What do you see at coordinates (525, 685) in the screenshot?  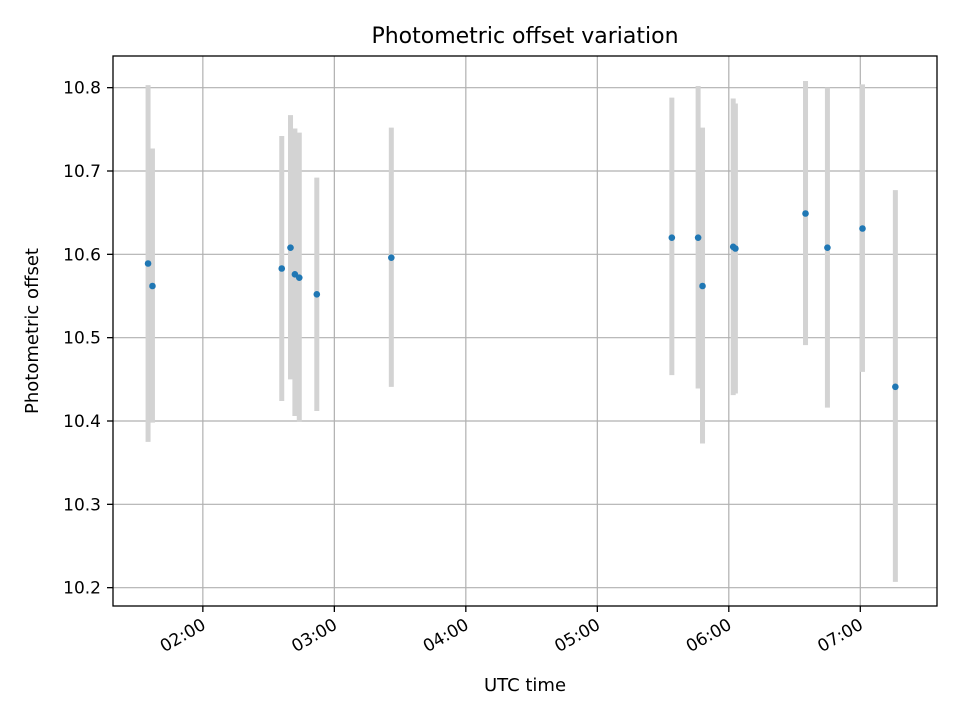 I see `x-axis-label: UTC time` at bounding box center [525, 685].